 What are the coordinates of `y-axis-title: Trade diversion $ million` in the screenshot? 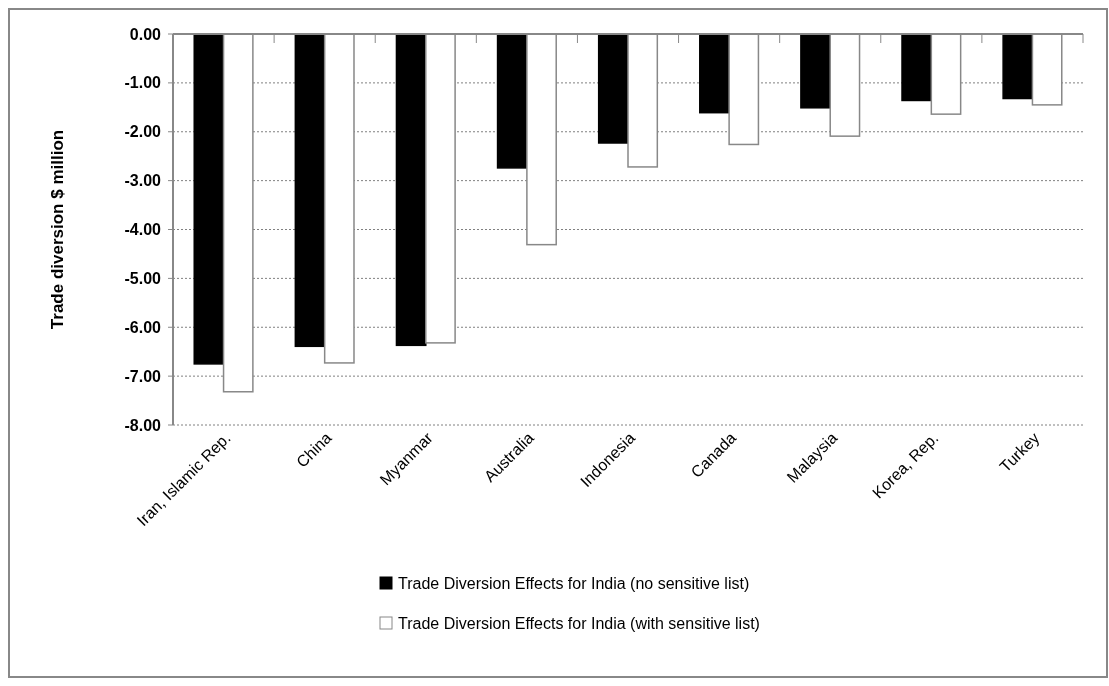 It's located at (57, 229).